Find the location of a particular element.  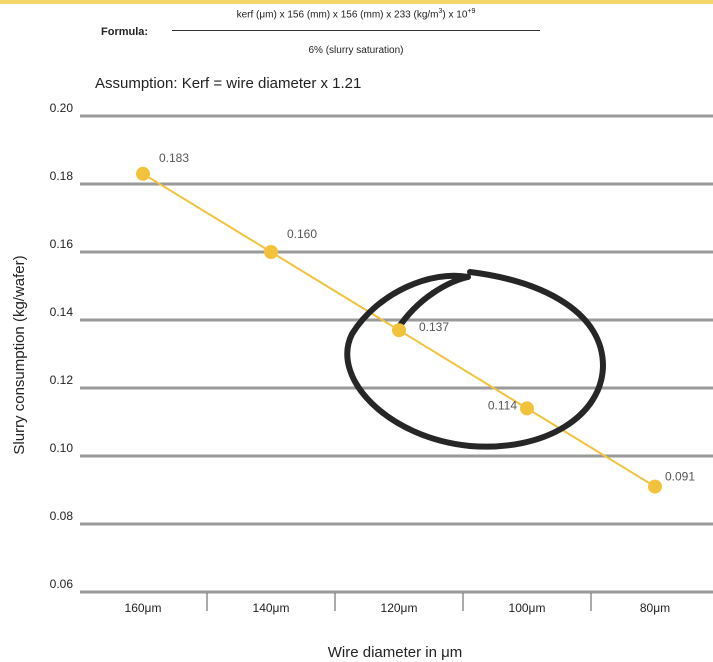

formula-numerator-part2: ) x 10 is located at coordinates (455, 15).